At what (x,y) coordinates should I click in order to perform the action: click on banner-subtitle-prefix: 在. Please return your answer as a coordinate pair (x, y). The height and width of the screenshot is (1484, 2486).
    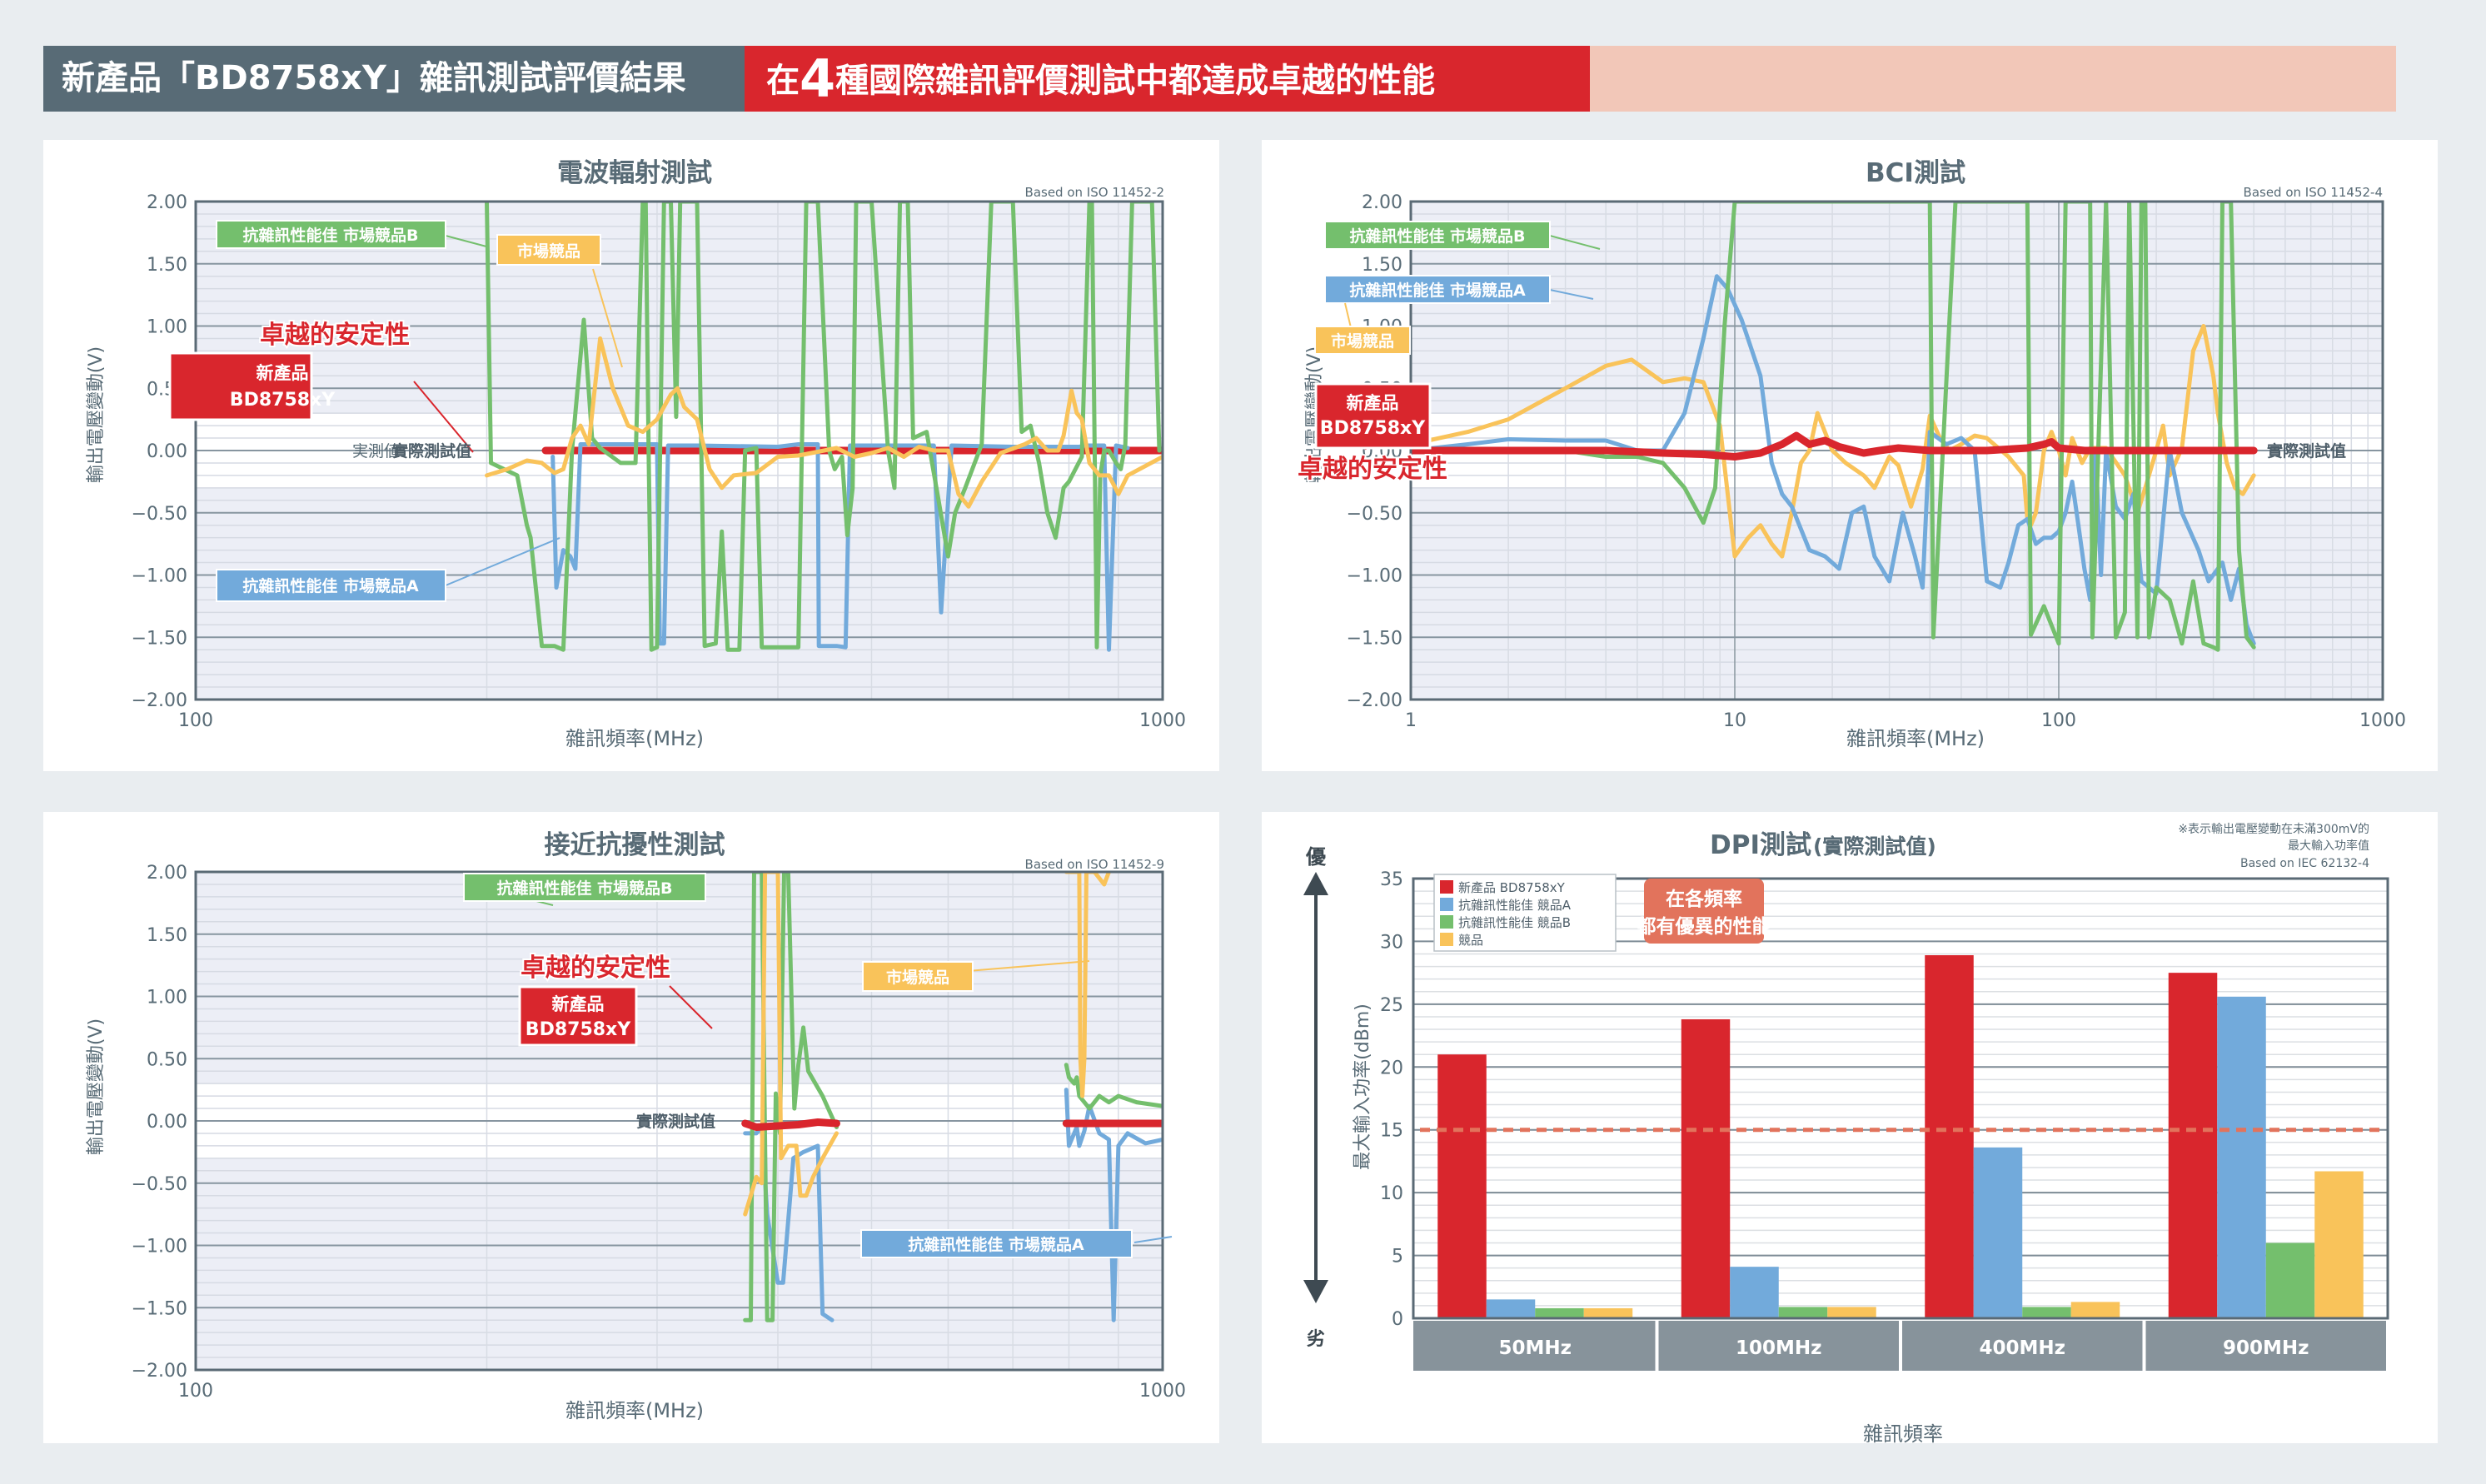
    Looking at the image, I should click on (783, 81).